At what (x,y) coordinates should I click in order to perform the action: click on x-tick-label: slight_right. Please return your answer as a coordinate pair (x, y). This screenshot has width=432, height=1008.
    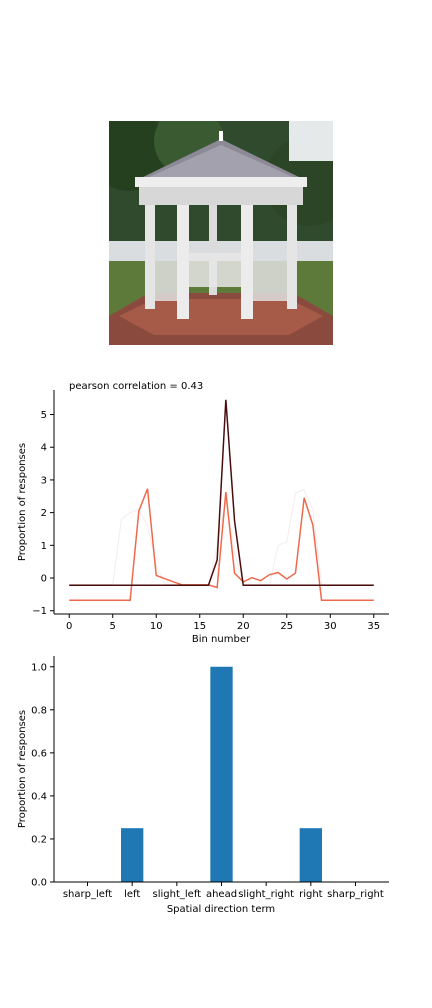
    Looking at the image, I should click on (266, 894).